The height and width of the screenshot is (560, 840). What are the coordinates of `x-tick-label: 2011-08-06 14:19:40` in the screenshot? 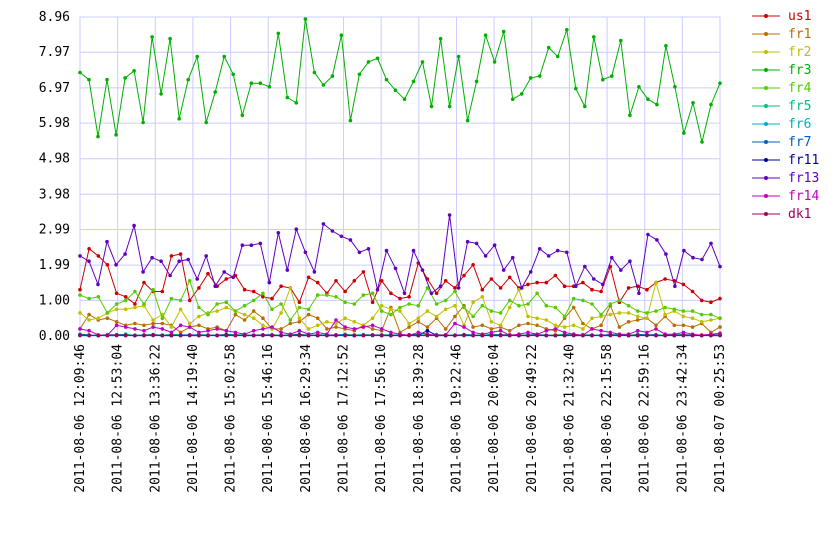 It's located at (193, 418).